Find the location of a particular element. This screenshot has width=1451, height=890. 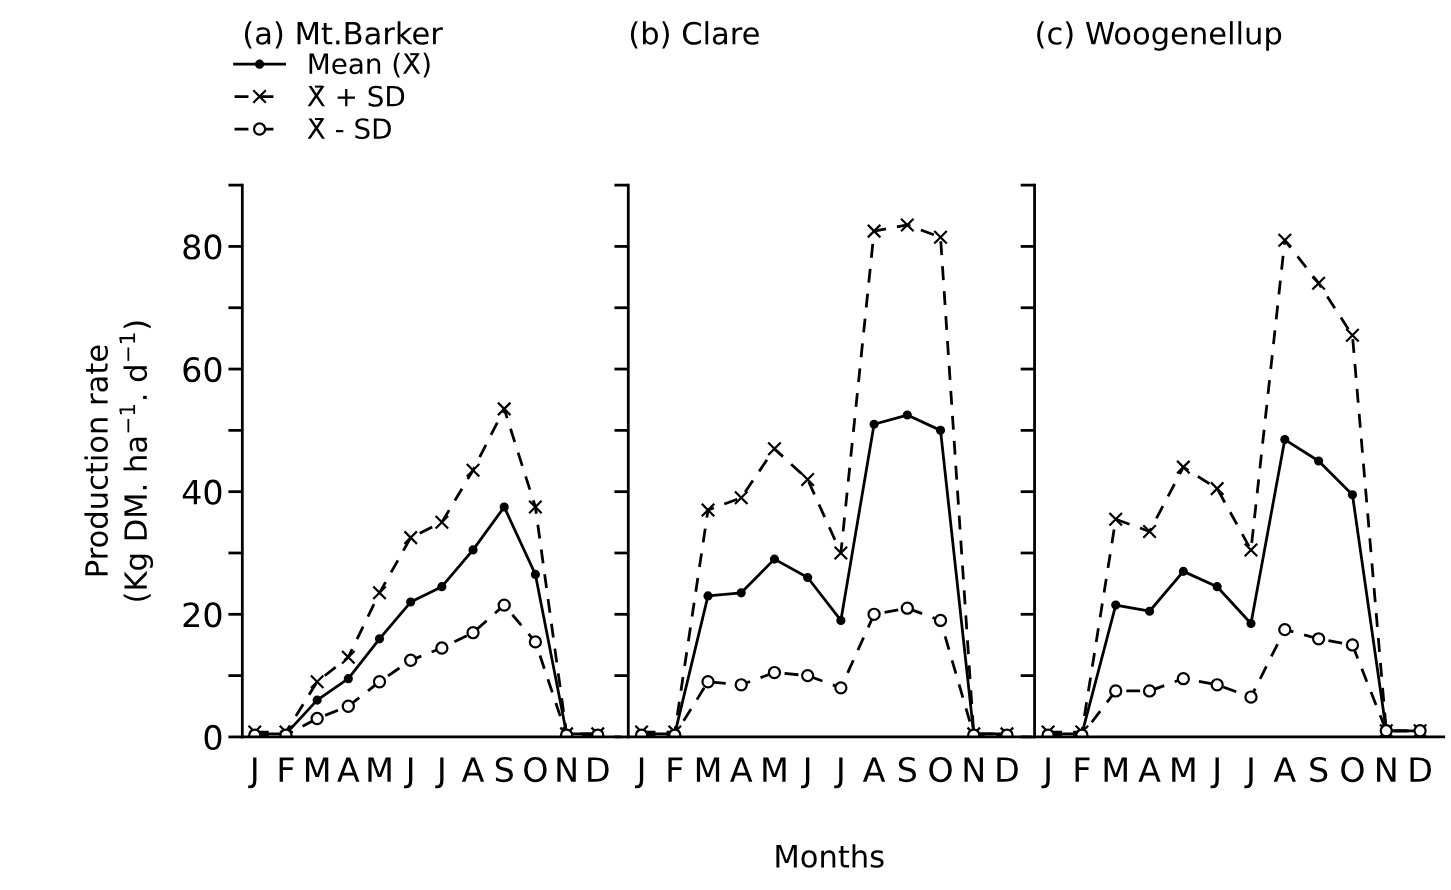

y-tick-label: 80 is located at coordinates (202, 247).